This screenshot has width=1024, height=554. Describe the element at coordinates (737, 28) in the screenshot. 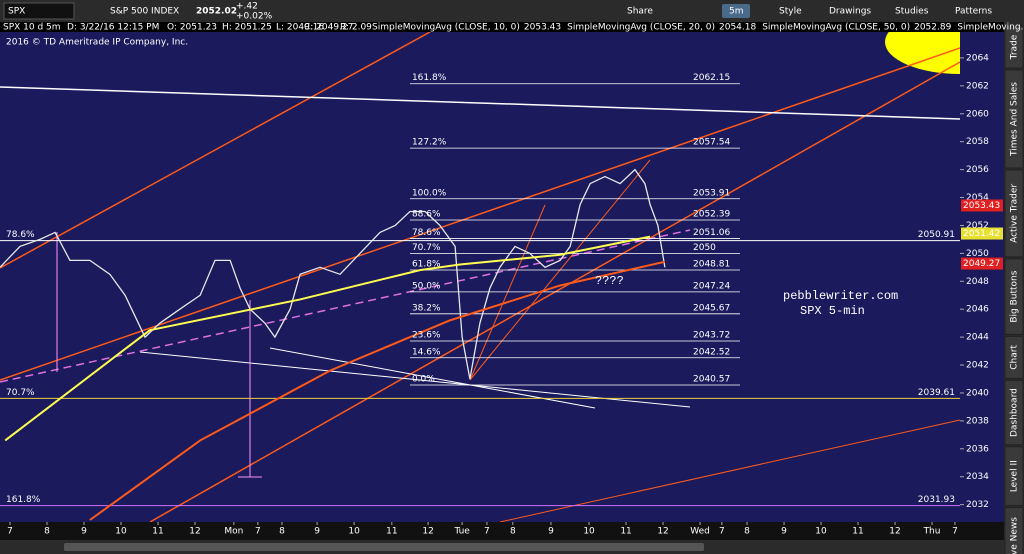

I see `study-value: 2054.18` at that location.